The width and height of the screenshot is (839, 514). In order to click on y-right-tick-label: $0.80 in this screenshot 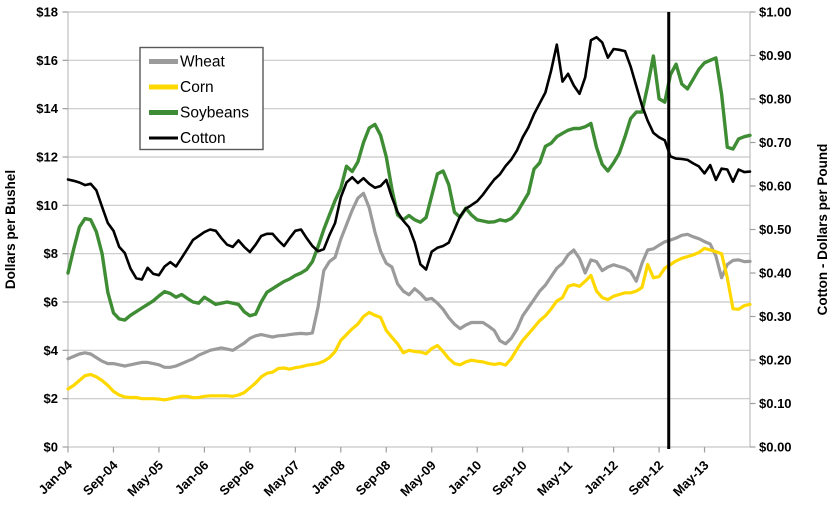, I will do `click(775, 99)`.